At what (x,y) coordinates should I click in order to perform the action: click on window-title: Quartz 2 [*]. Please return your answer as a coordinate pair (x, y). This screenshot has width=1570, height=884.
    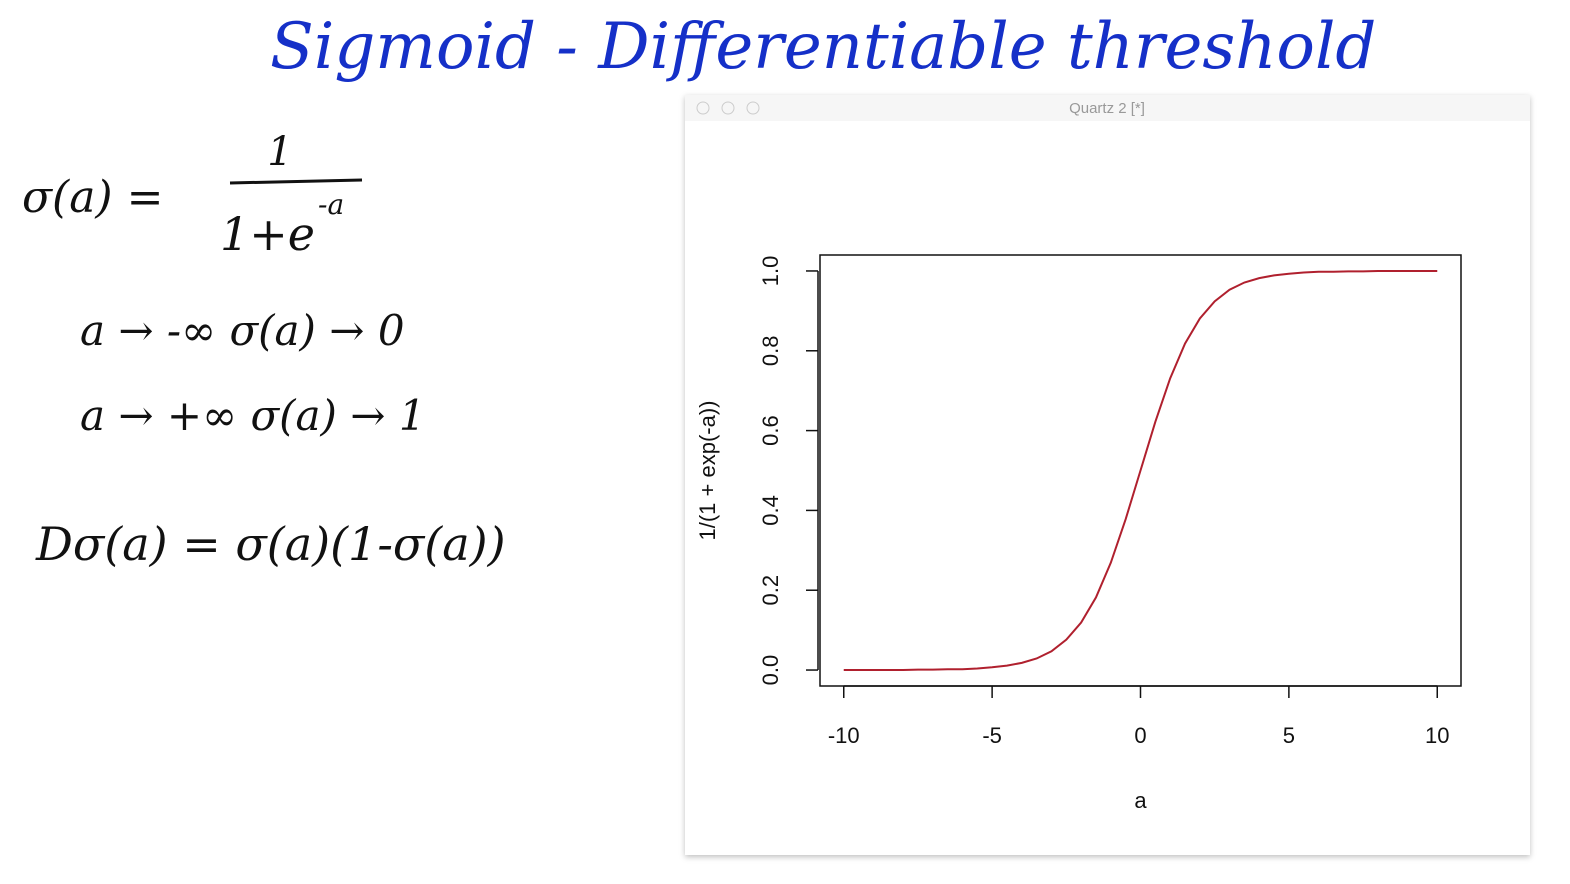
    Looking at the image, I should click on (1107, 108).